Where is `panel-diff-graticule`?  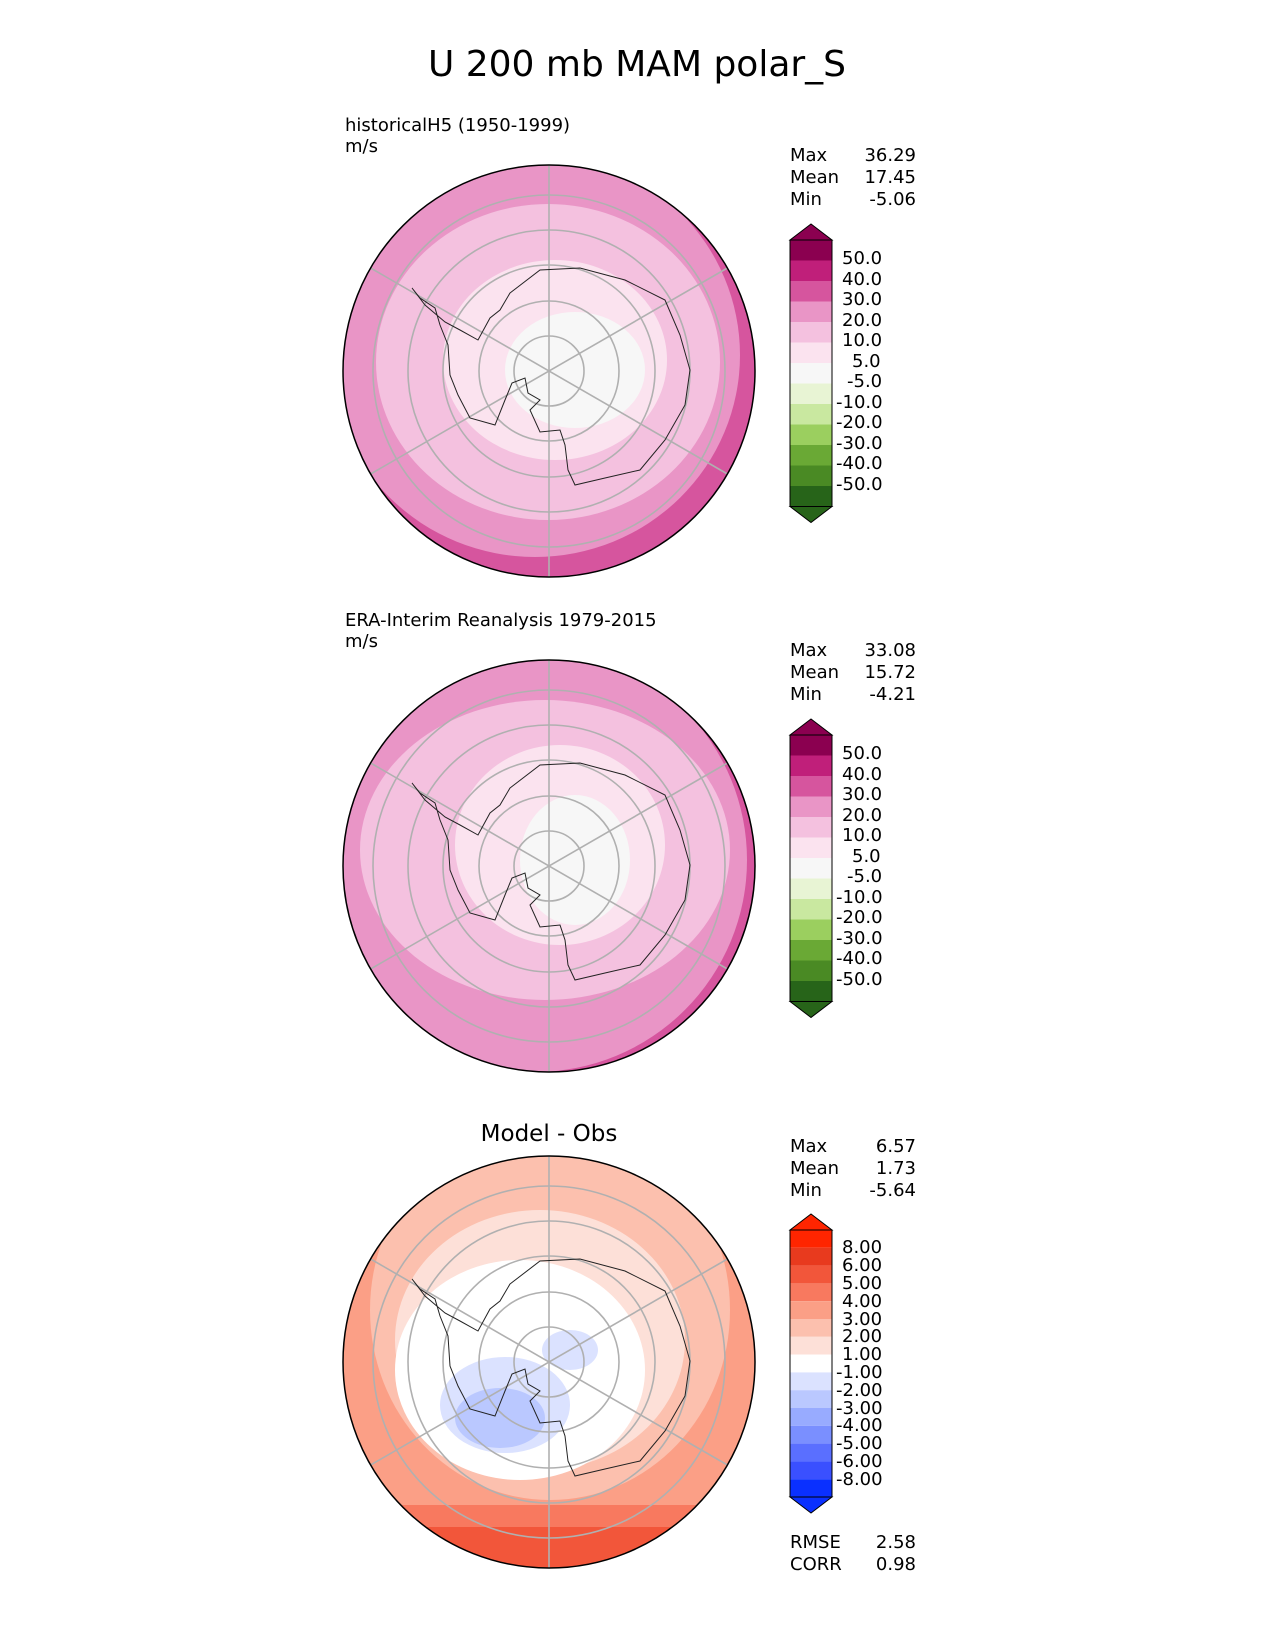 panel-diff-graticule is located at coordinates (549, 1362).